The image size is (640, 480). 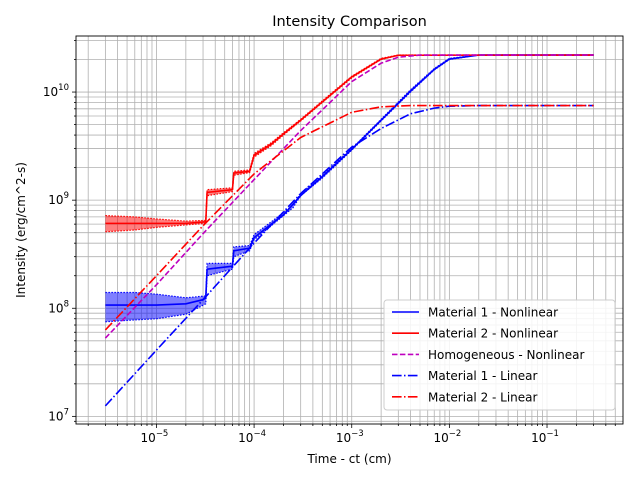 I want to click on legend-label-3: Homogeneous - Nonlinear, so click(x=506, y=355).